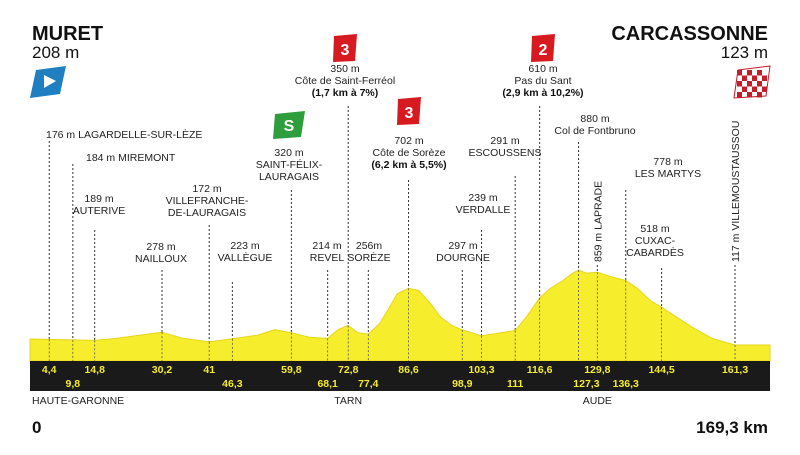  What do you see at coordinates (368, 384) in the screenshot?
I see `km-tick-label: 77,4` at bounding box center [368, 384].